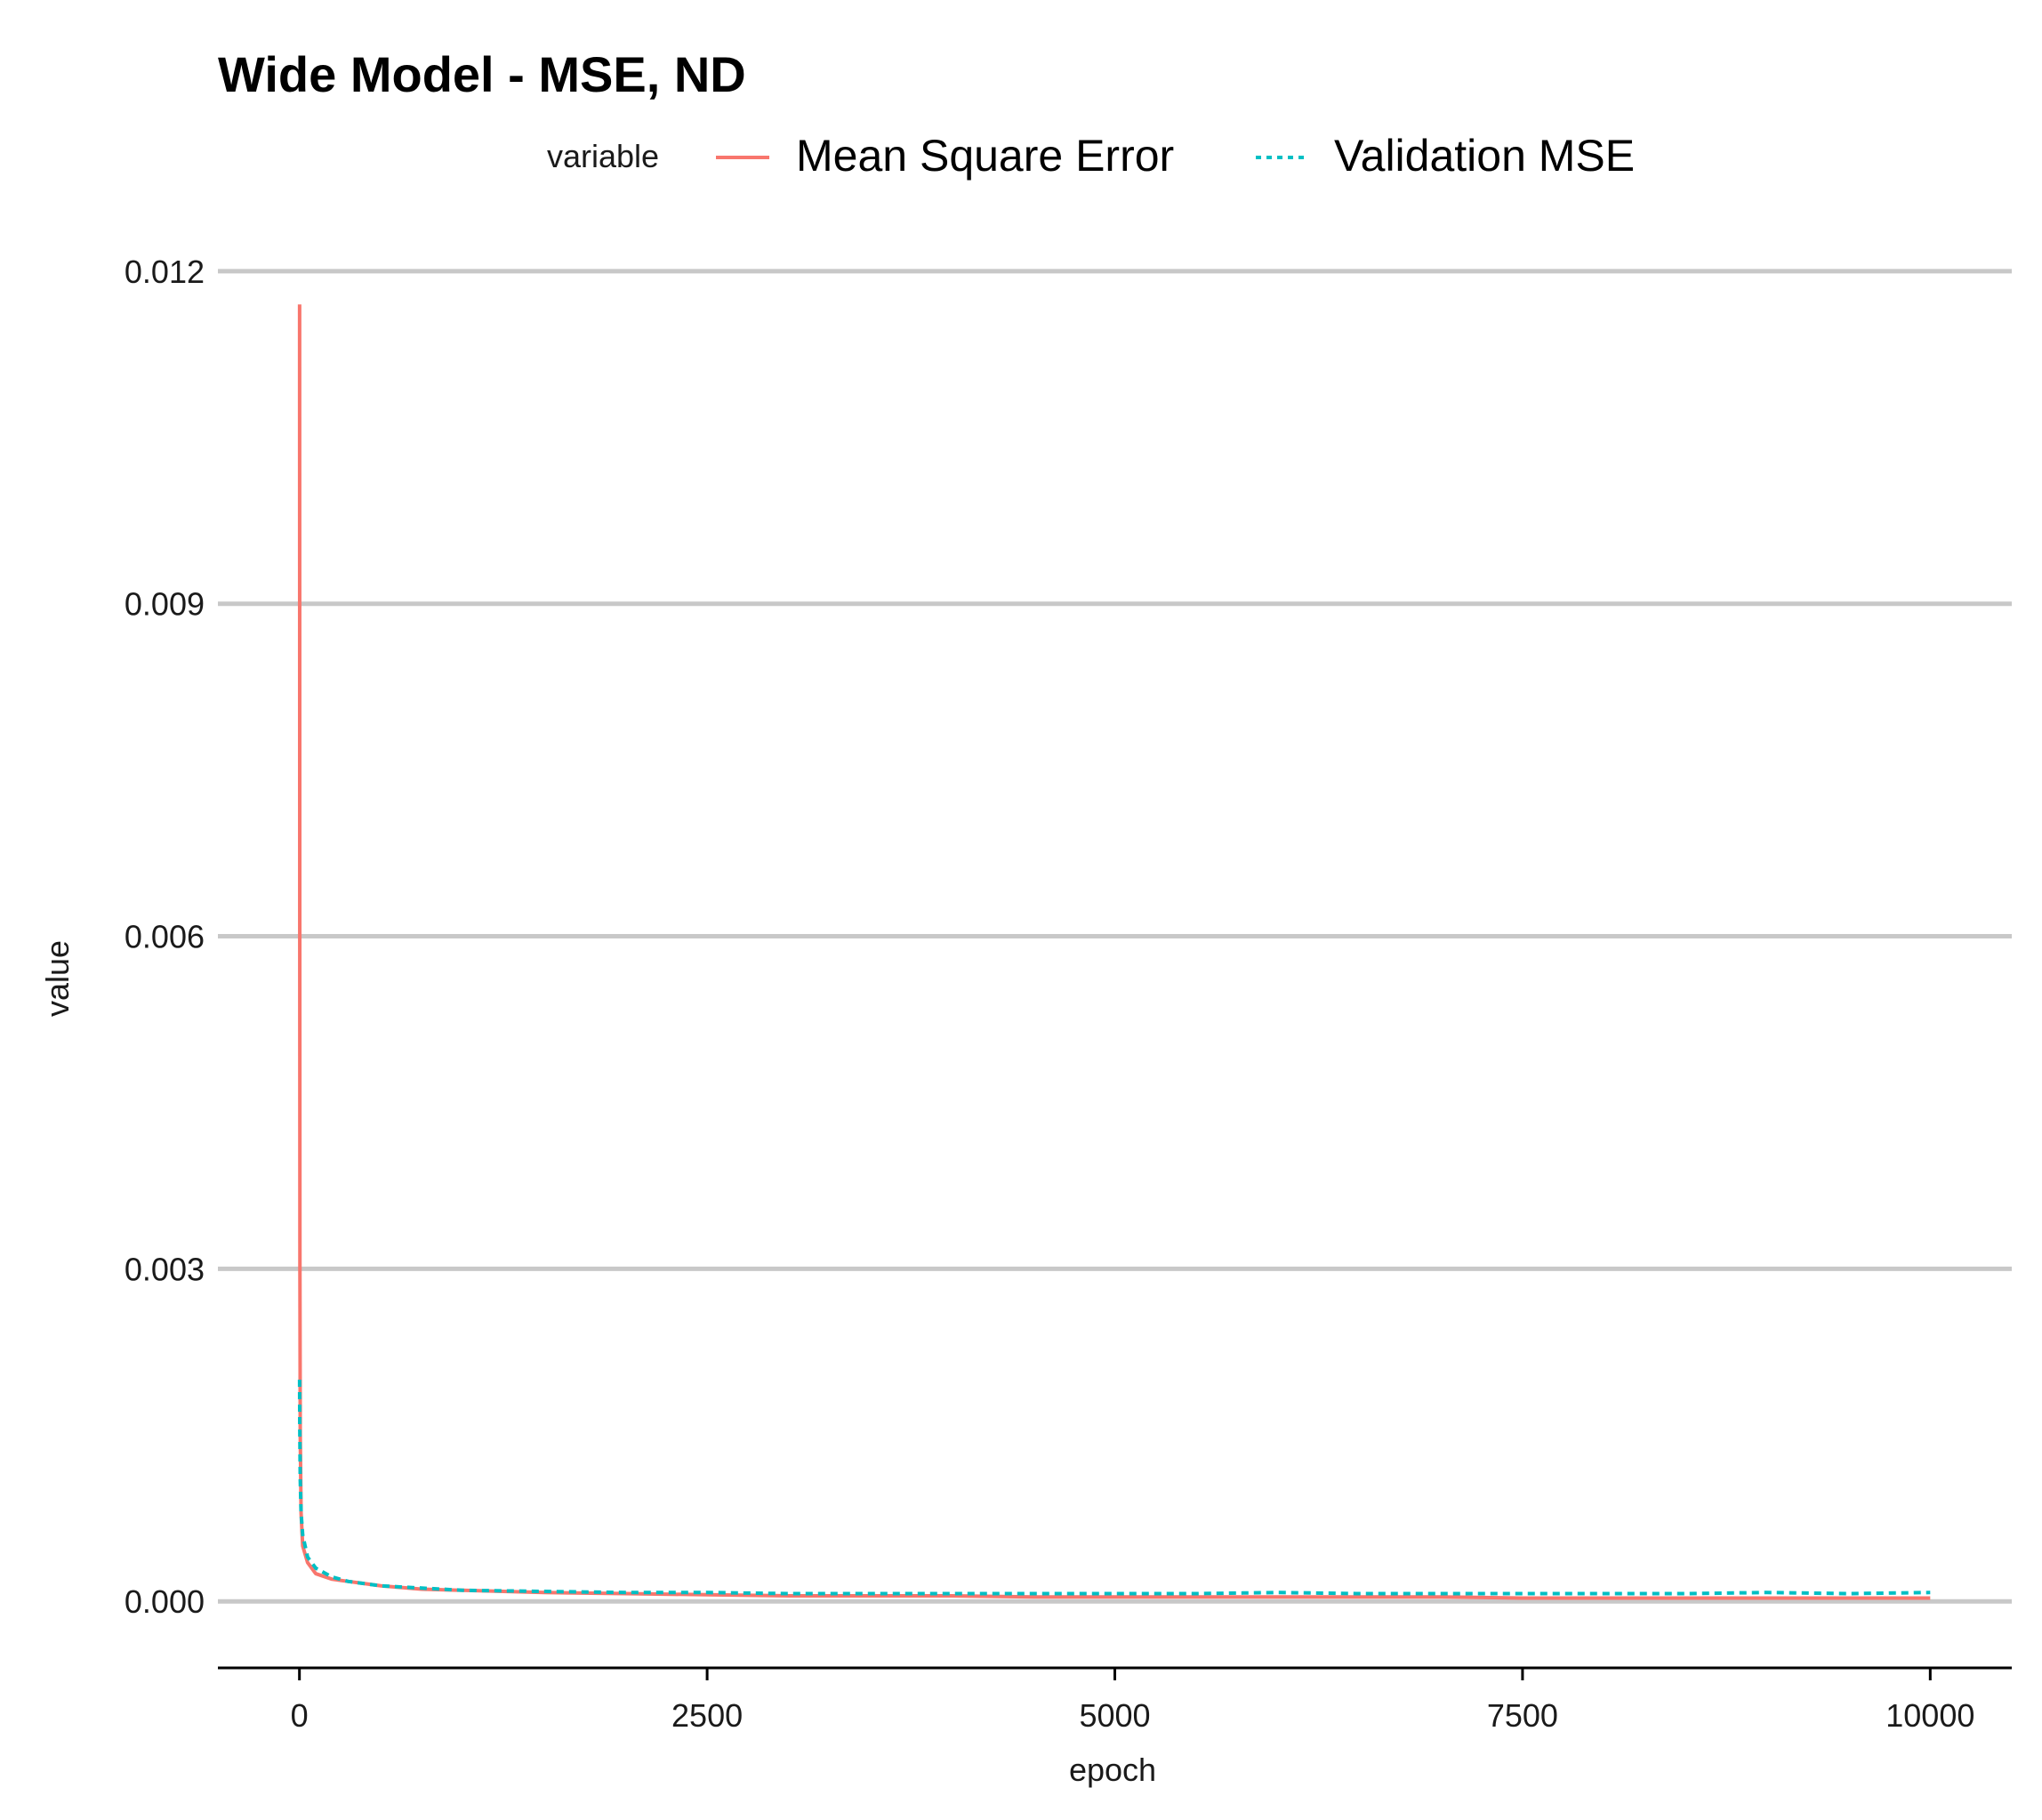 The width and height of the screenshot is (2042, 1820). I want to click on y-axis: 0.000 0.003 0.006 0.009 0.012, so click(165, 937).